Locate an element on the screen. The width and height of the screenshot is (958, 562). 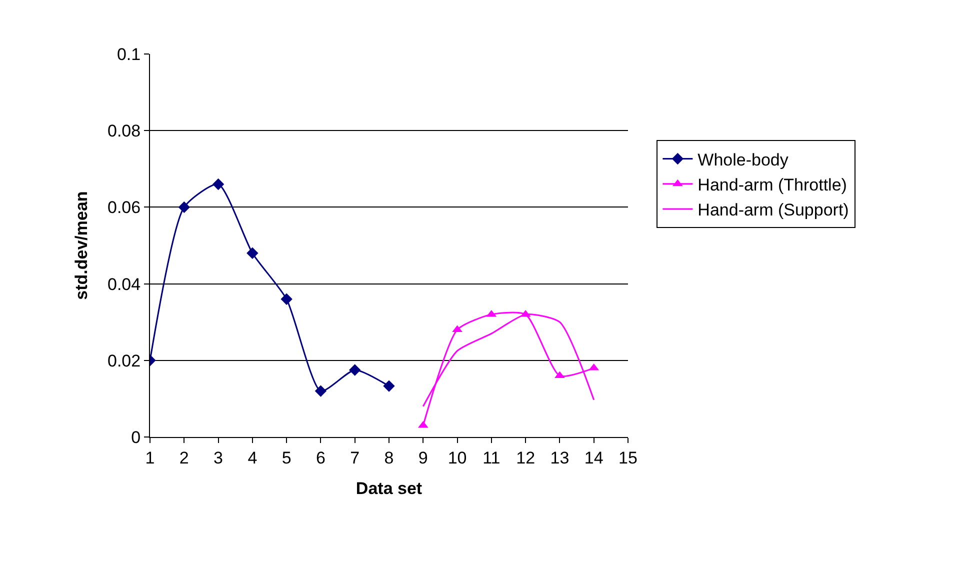
x-tick-label: 6 is located at coordinates (321, 458).